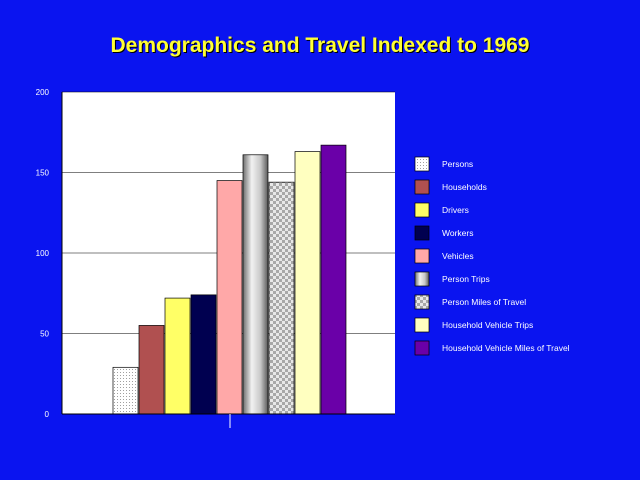 This screenshot has height=480, width=640. I want to click on bar-household-vehicle-trips, so click(307, 283).